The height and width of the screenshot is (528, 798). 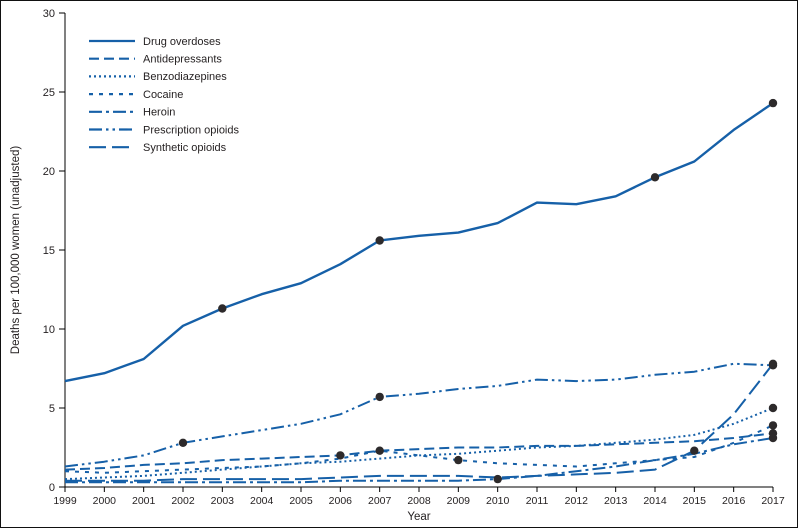 What do you see at coordinates (537, 501) in the screenshot?
I see `x-tick-label: 2011` at bounding box center [537, 501].